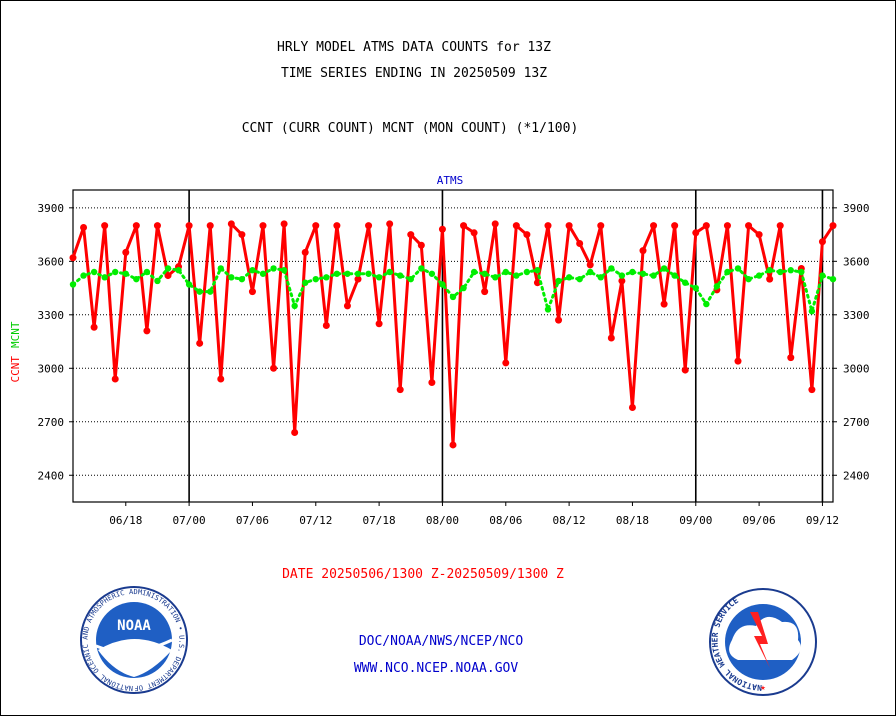 Image resolution: width=896 pixels, height=721 pixels. What do you see at coordinates (856, 475) in the screenshot?
I see `y-tick-label-right: 2400` at bounding box center [856, 475].